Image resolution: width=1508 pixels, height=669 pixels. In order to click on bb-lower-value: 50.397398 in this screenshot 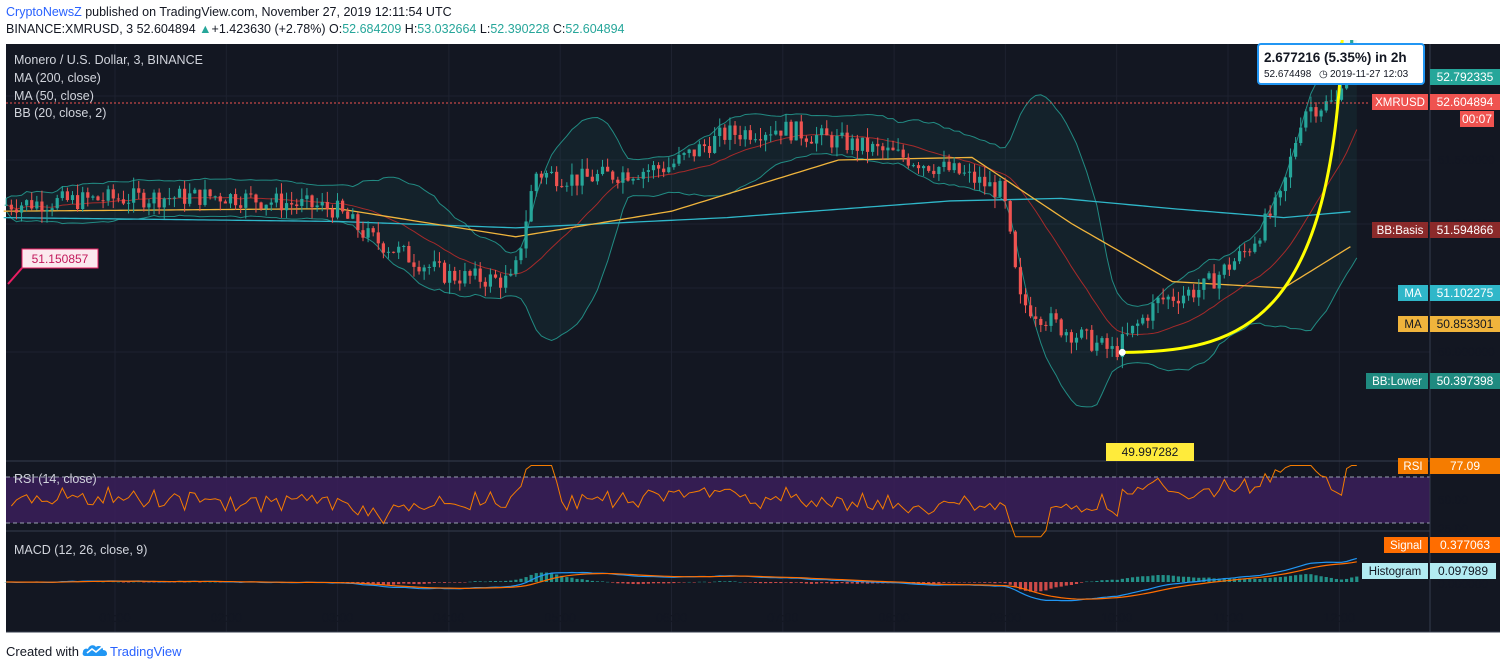, I will do `click(1465, 381)`.